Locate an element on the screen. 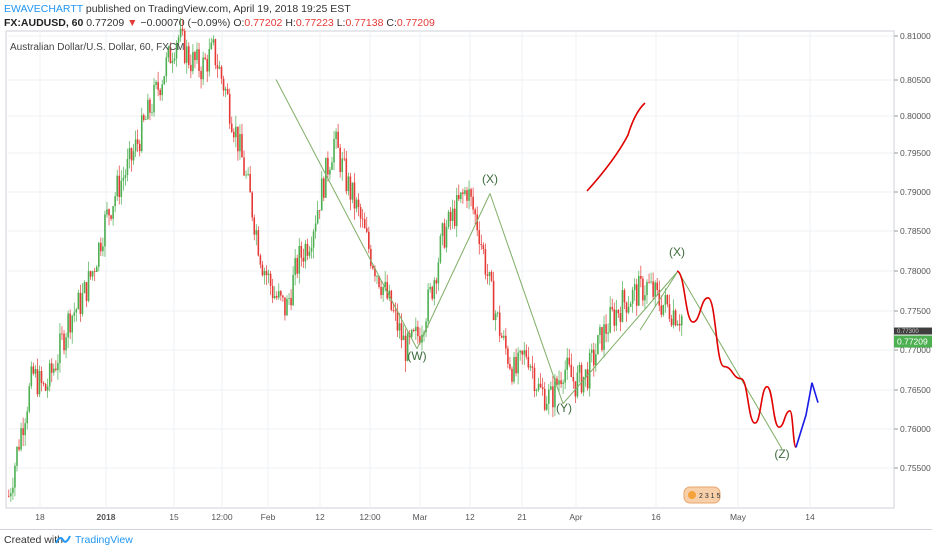  wave-label: (X) is located at coordinates (677, 252).